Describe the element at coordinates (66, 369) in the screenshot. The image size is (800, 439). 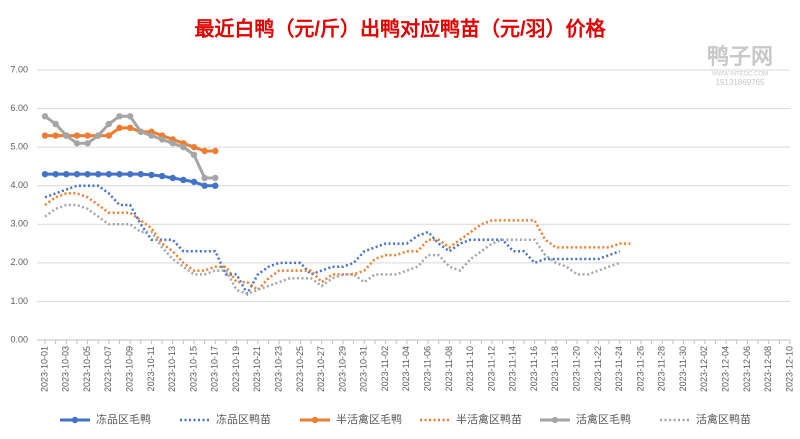
I see `x-tick-label: 2023-10-03` at that location.